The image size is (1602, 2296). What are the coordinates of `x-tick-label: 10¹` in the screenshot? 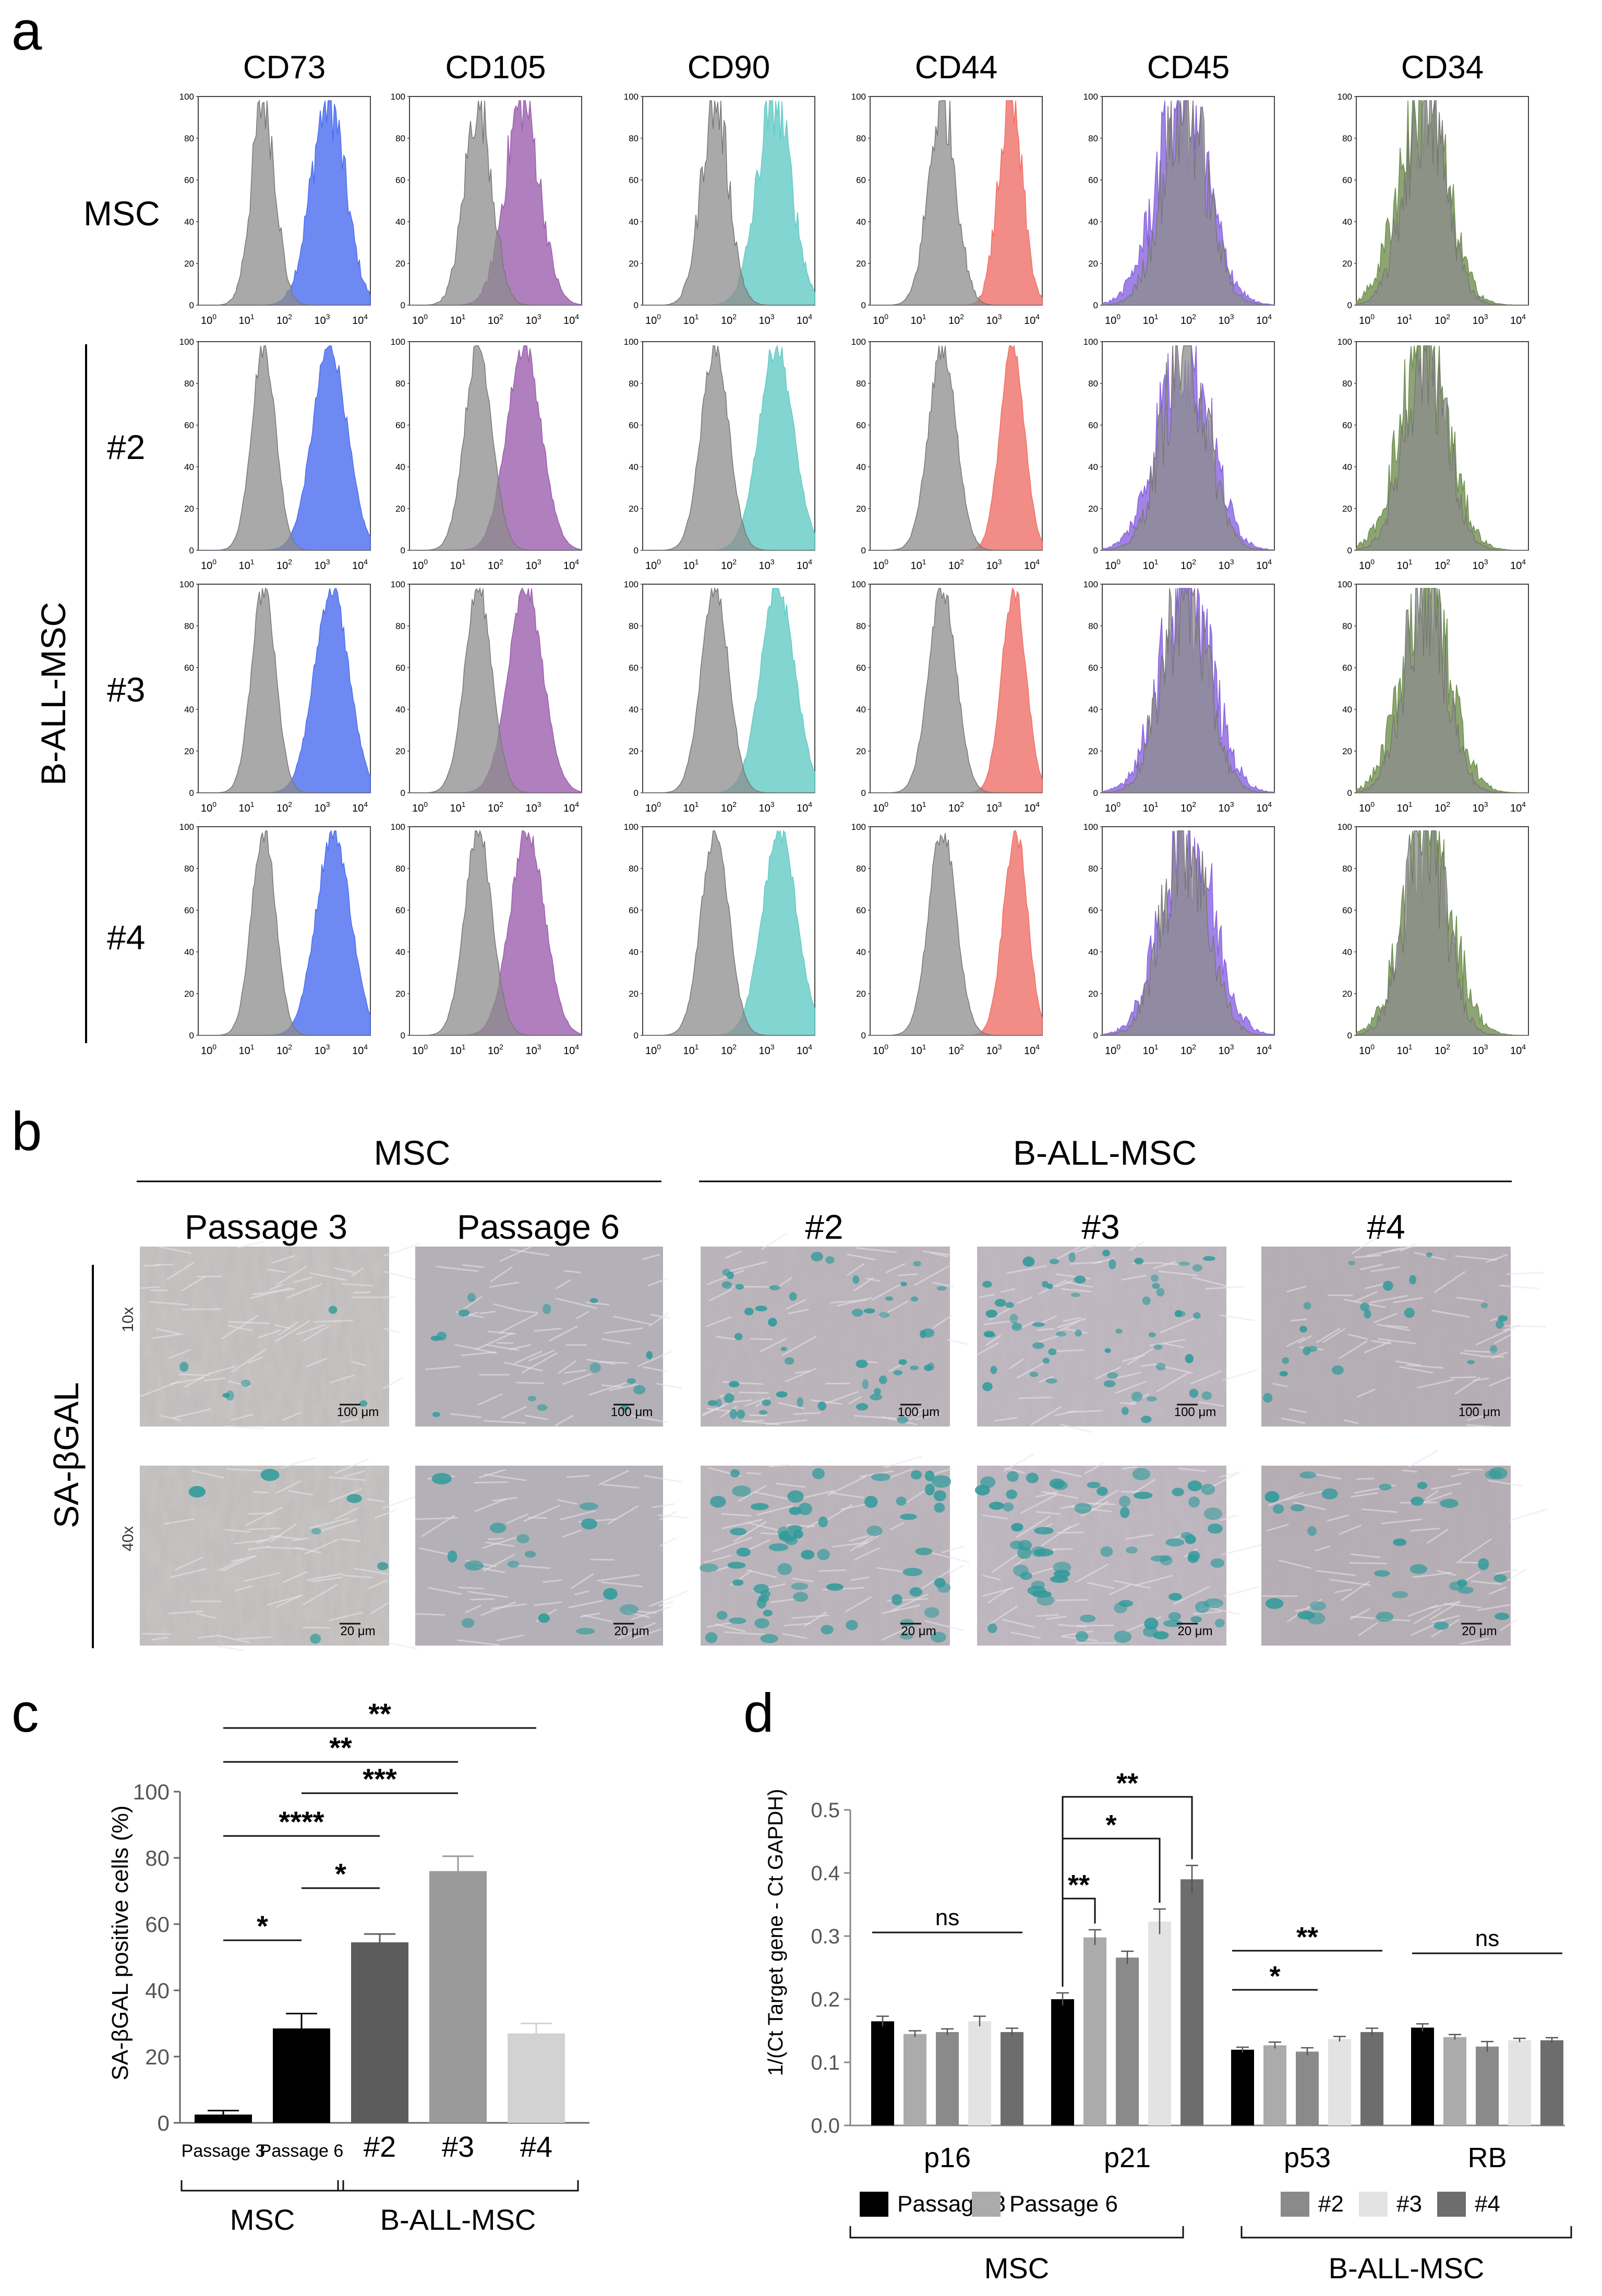 It's located at (690, 807).